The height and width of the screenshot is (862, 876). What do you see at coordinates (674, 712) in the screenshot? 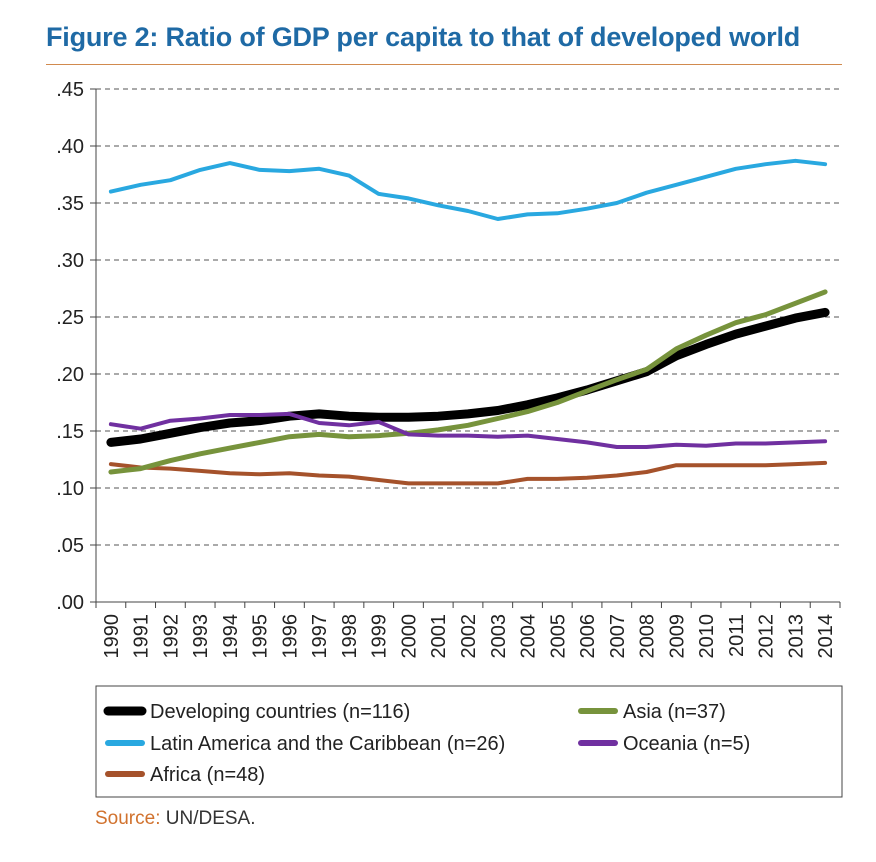
I see `legend-label: Asia (n=37)` at bounding box center [674, 712].